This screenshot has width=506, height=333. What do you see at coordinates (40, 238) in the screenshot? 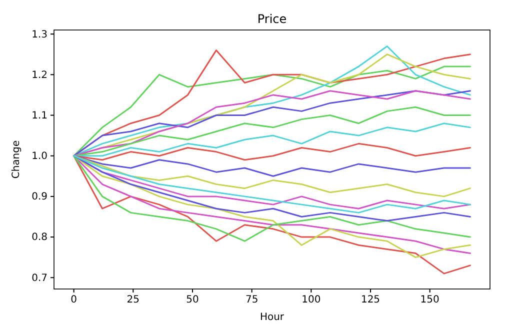
I see `y-tick-label: 0.8` at bounding box center [40, 238].